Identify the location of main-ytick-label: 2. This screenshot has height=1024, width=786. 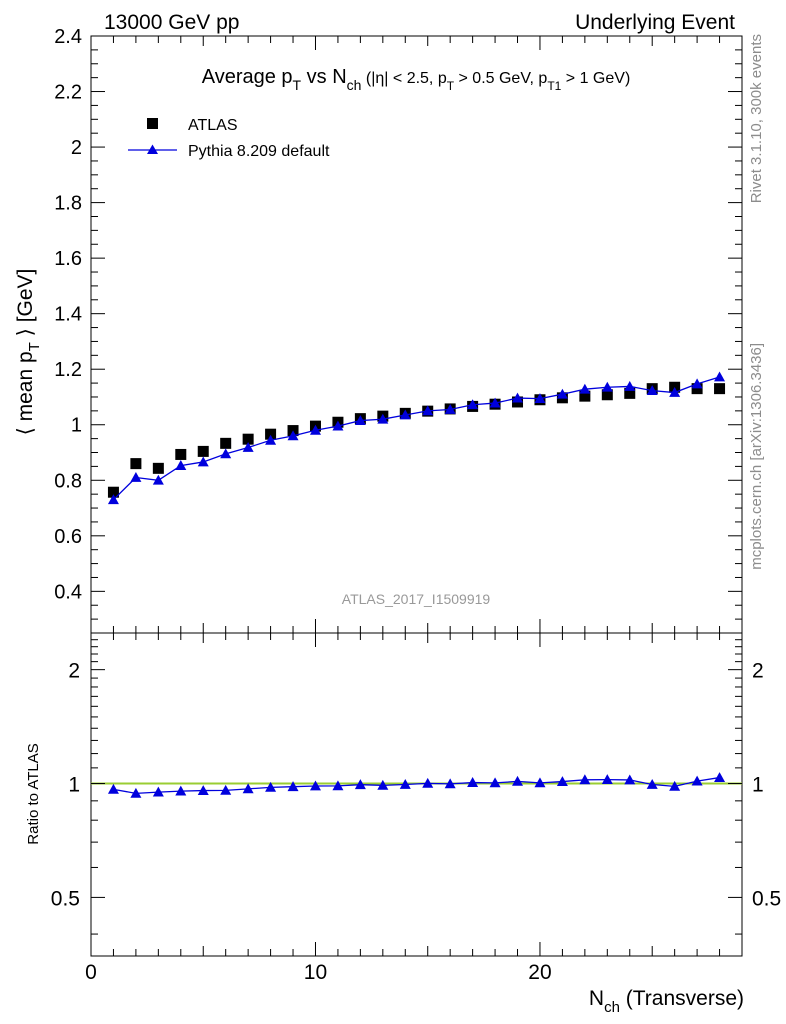
(76, 148).